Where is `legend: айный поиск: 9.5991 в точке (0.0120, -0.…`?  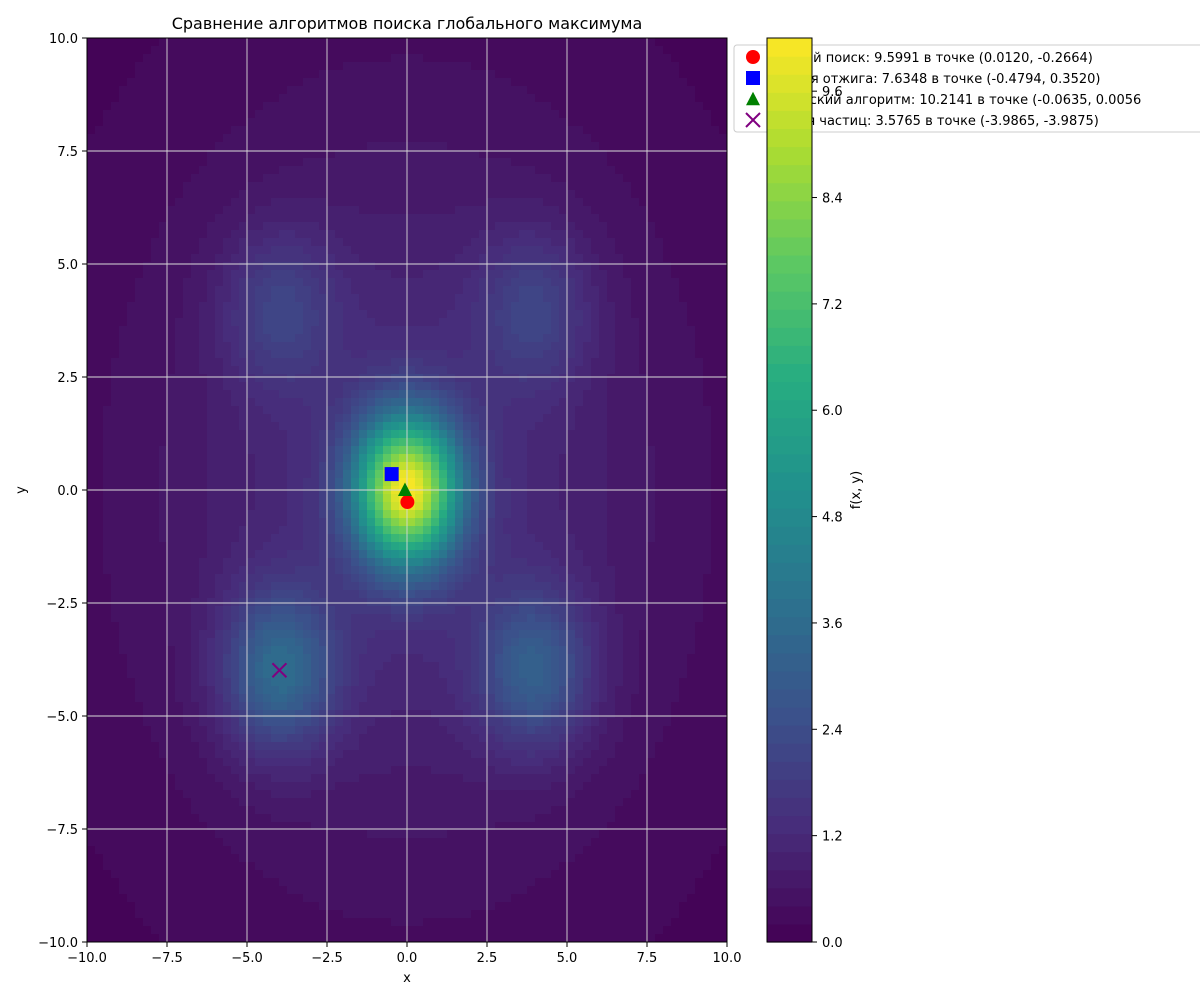 legend: айный поиск: 9.5991 в точке (0.0120, -0.… is located at coordinates (966, 88).